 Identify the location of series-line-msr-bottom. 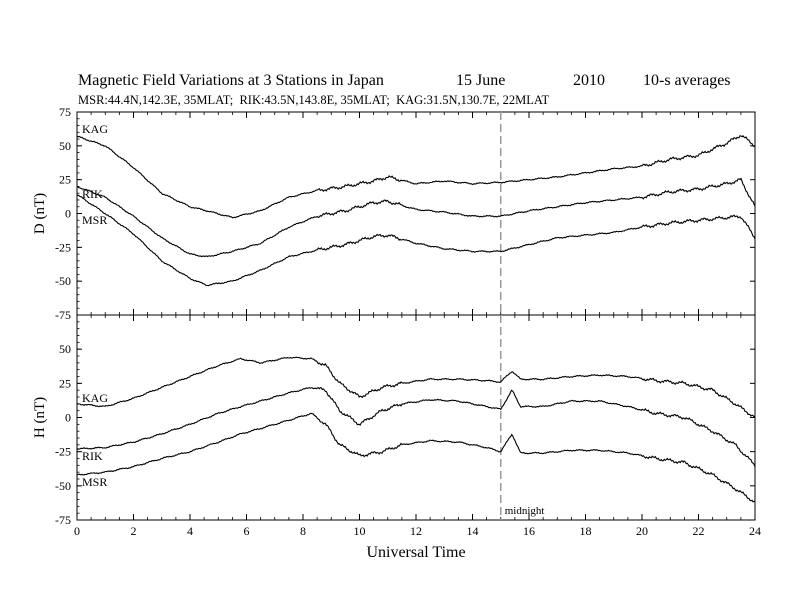
(416, 457).